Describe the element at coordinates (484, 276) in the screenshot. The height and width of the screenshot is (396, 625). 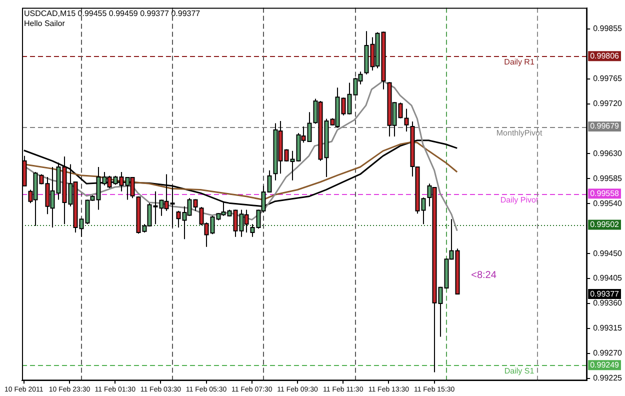
I see `annotation: <8:24` at that location.